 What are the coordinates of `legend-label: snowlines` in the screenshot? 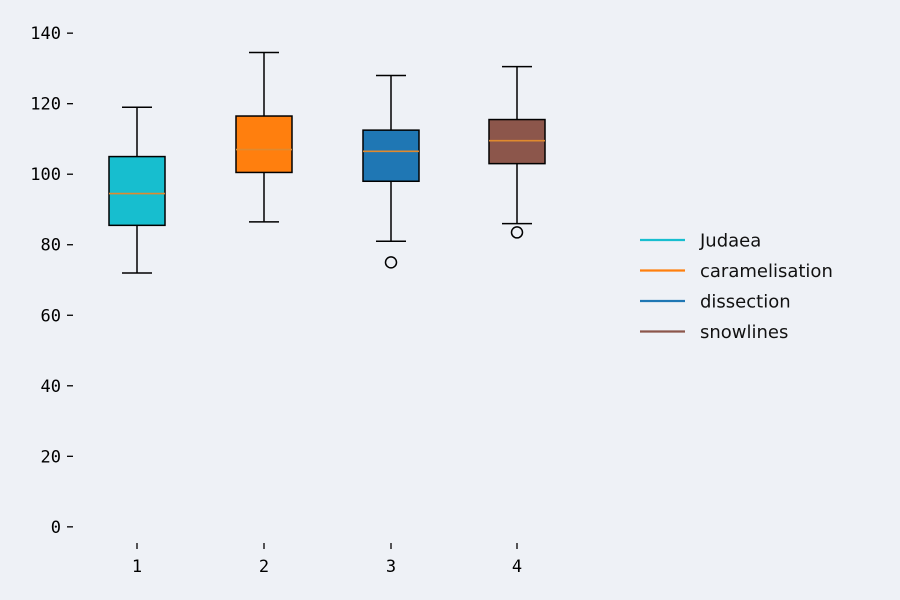 It's located at (744, 332).